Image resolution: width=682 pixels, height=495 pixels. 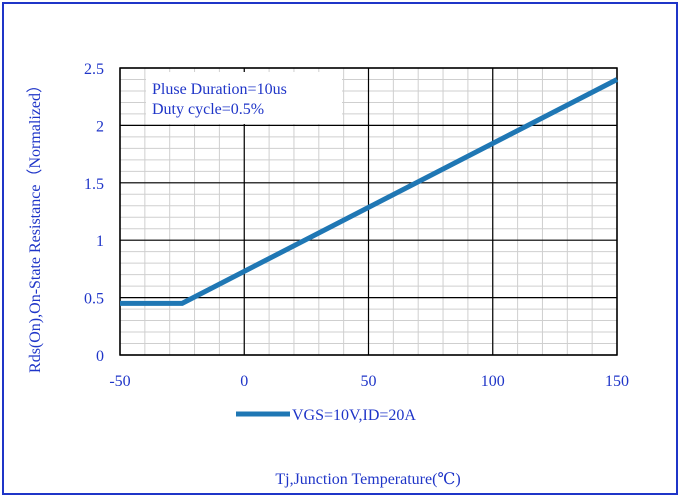 I want to click on y-tick-label: 2, so click(x=100, y=126).